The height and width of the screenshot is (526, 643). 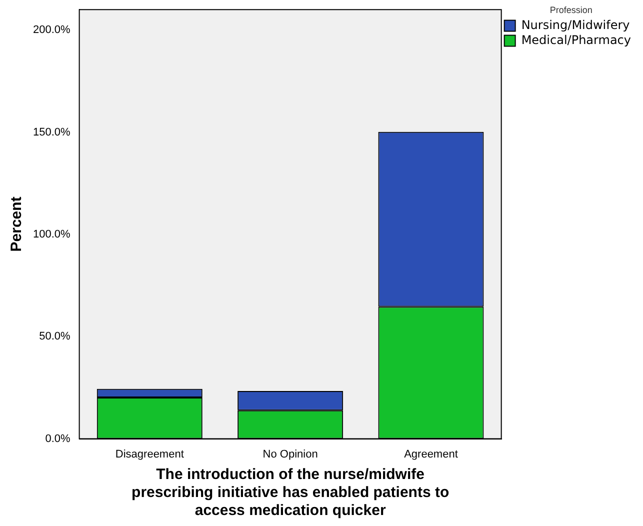 I want to click on x-tick-label: Disagreement, so click(x=149, y=454).